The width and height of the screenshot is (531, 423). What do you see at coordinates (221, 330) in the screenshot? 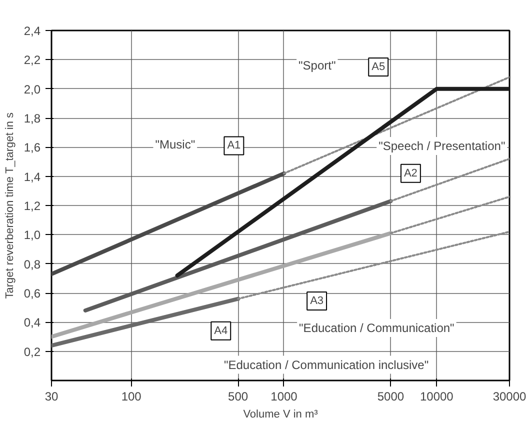
I see `annotation: A4` at bounding box center [221, 330].